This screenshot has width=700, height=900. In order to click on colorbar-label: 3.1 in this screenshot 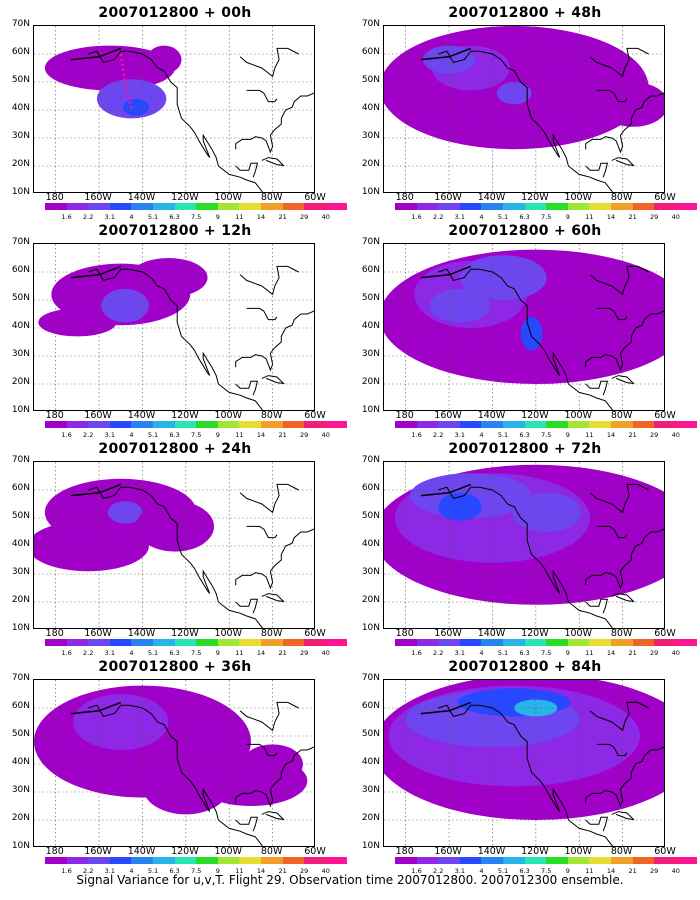, I will do `click(109, 435)`.